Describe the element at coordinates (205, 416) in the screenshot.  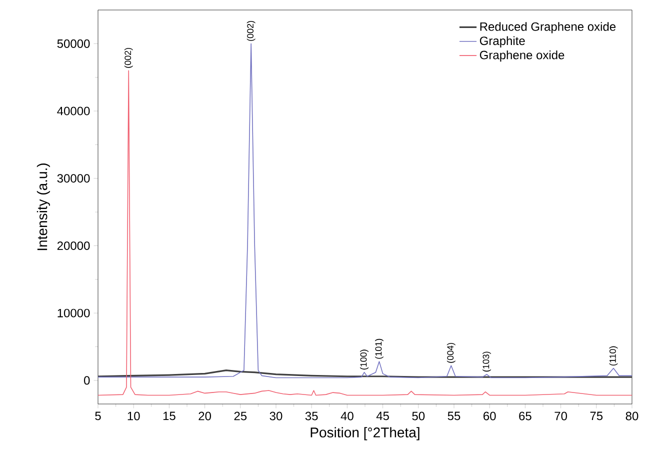
I see `x-tick-label: 20` at that location.